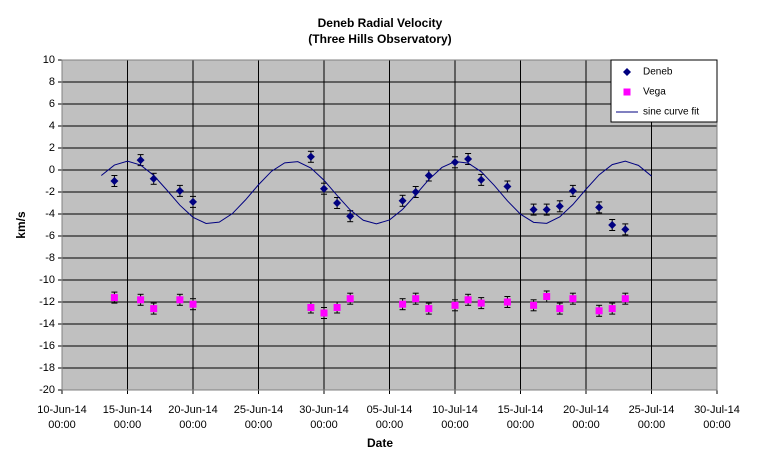 This screenshot has height=468, width=760. What do you see at coordinates (390, 417) in the screenshot?
I see `x-tick-label: 05-Jul-14 00:00` at bounding box center [390, 417].